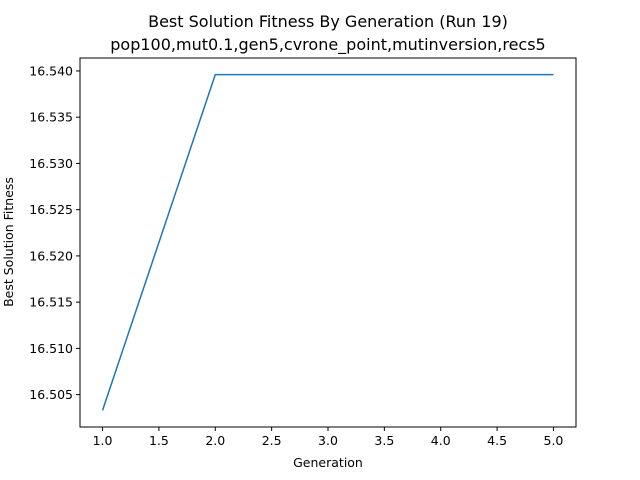 This screenshot has height=480, width=640. I want to click on x-tick-label: 4.0, so click(441, 440).